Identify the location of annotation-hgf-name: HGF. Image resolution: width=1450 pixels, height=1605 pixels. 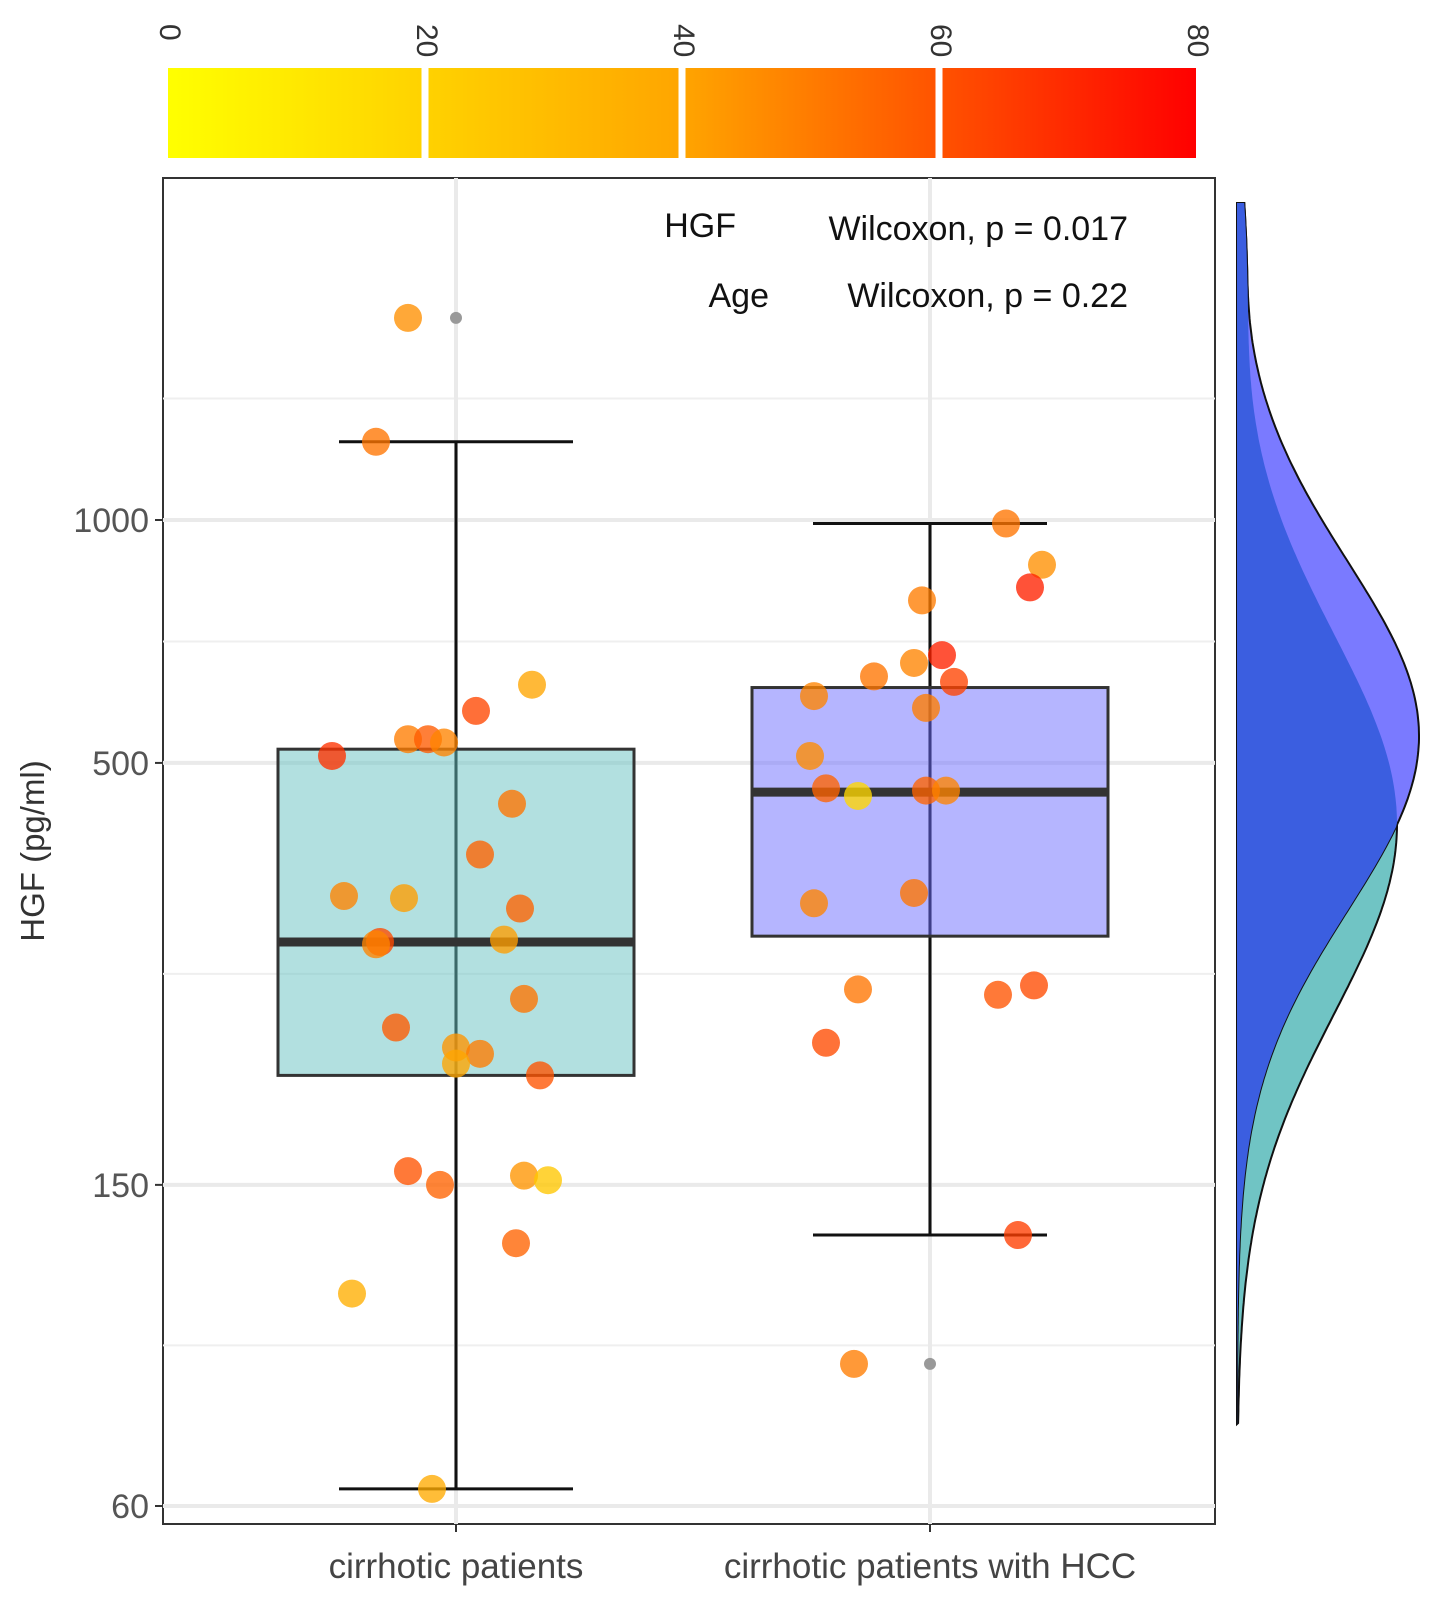
(700, 226).